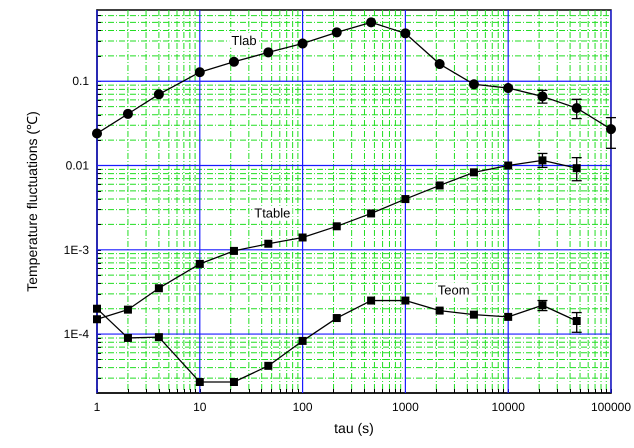 The height and width of the screenshot is (448, 634). I want to click on series-label: Ttable, so click(272, 213).